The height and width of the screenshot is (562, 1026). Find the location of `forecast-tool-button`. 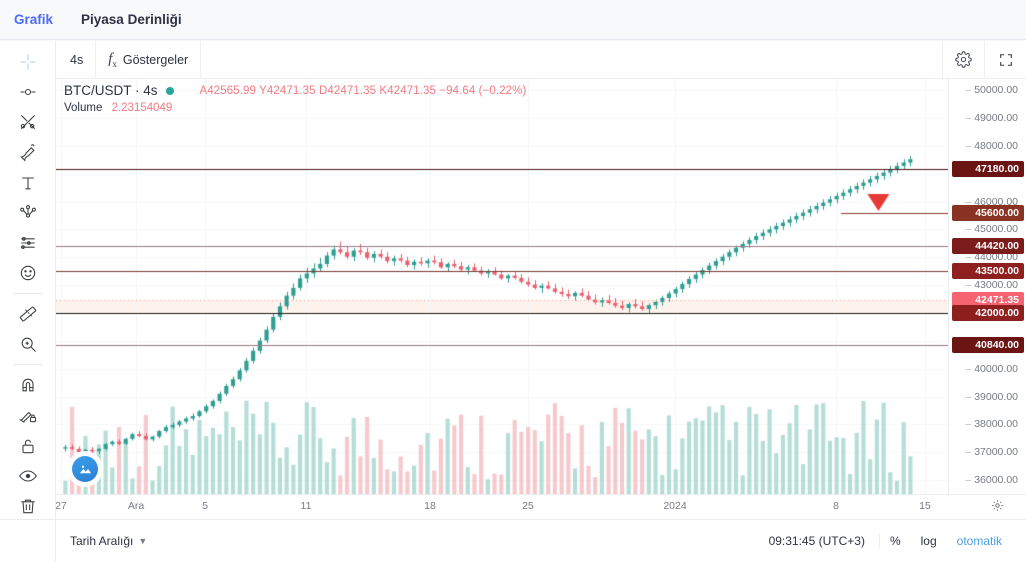

forecast-tool-button is located at coordinates (28, 243).